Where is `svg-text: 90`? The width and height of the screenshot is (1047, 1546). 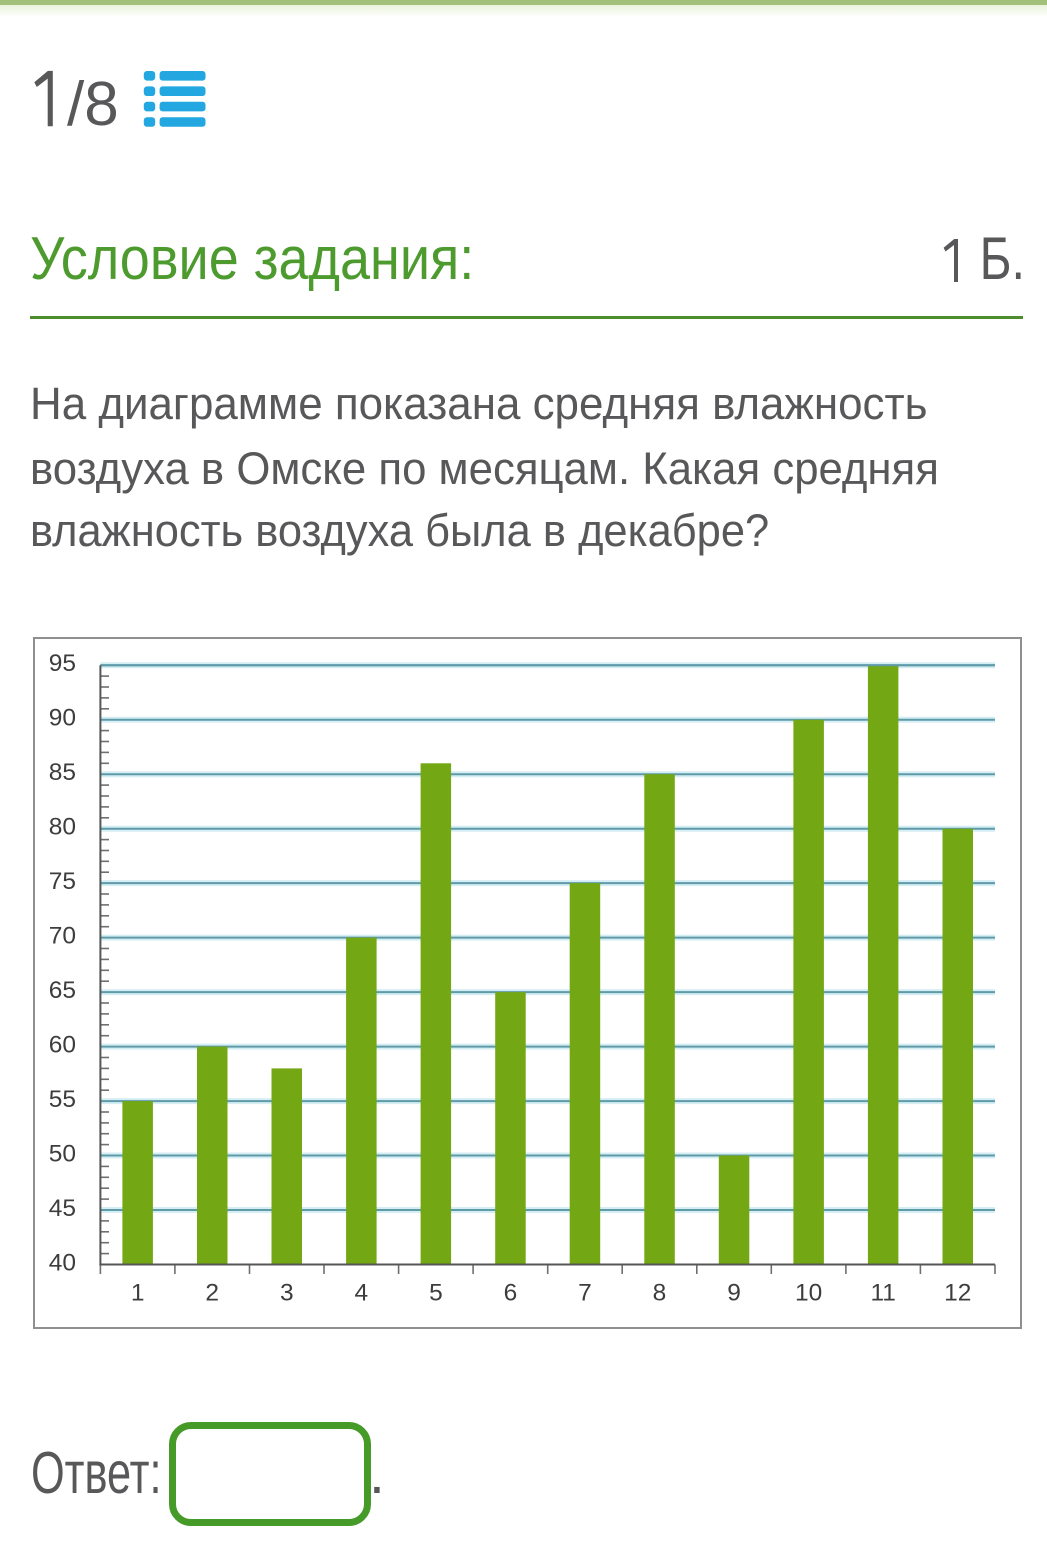
svg-text: 90 is located at coordinates (62, 718).